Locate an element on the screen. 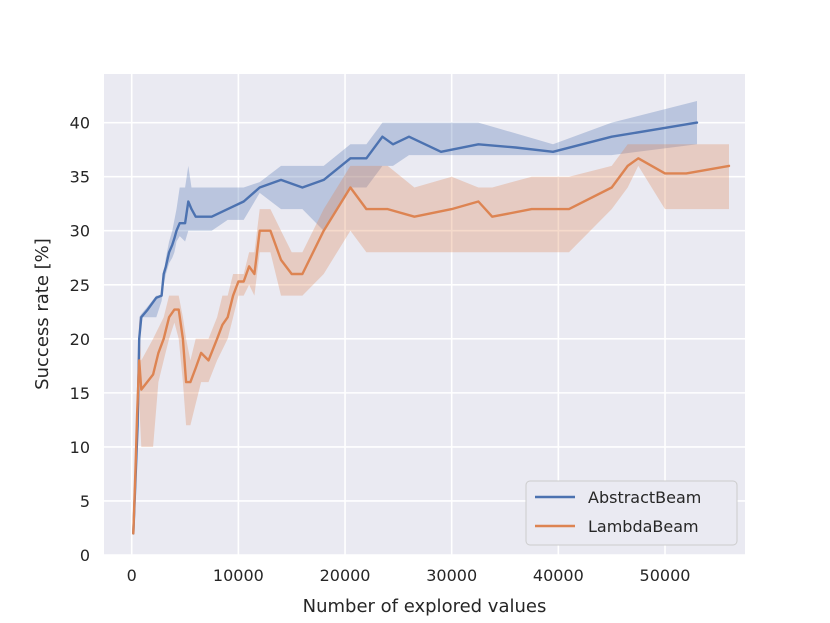 The image size is (830, 623). x-axis-label: Number of explored values is located at coordinates (425, 606).